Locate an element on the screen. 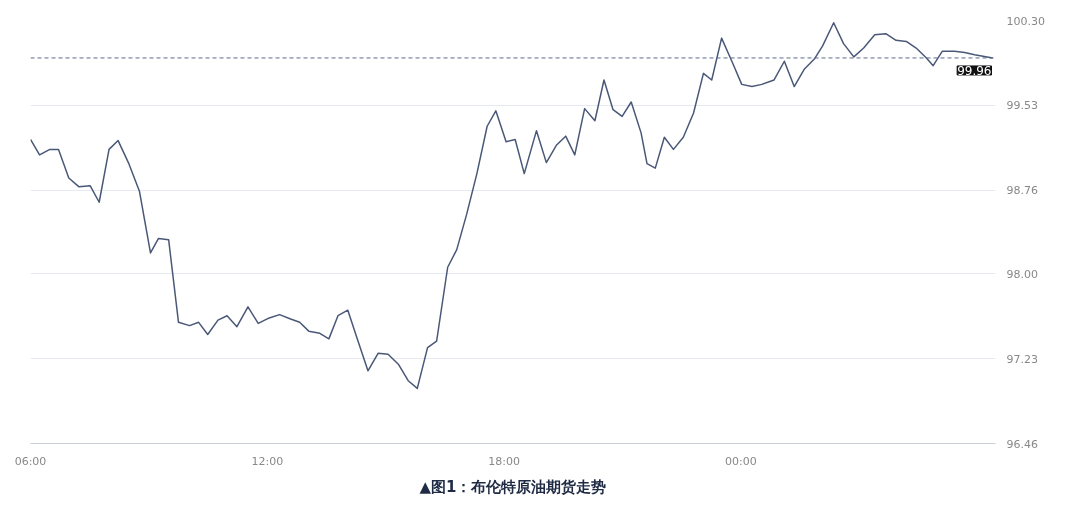 This screenshot has height=508, width=1080. y-tick-label: 98.00 is located at coordinates (1022, 274).